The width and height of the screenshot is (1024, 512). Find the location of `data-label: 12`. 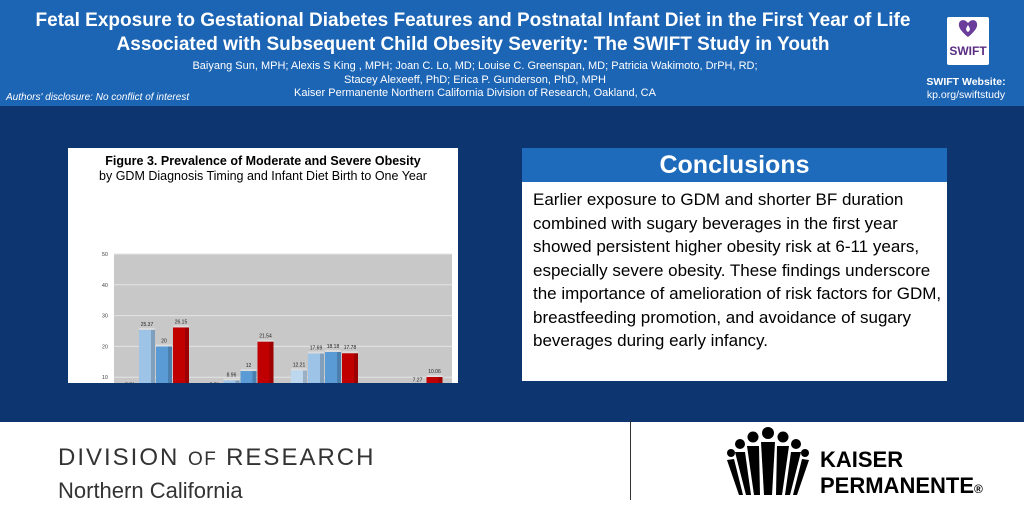

data-label: 12 is located at coordinates (249, 366).